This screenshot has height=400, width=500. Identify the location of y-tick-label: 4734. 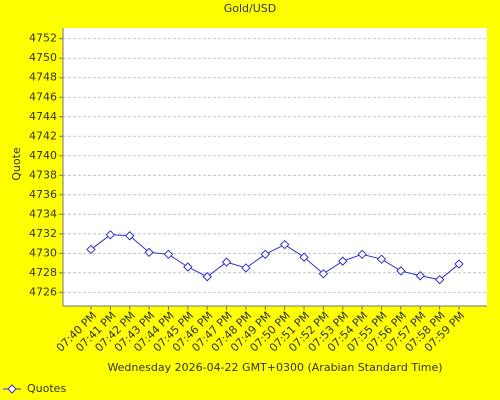
(43, 213).